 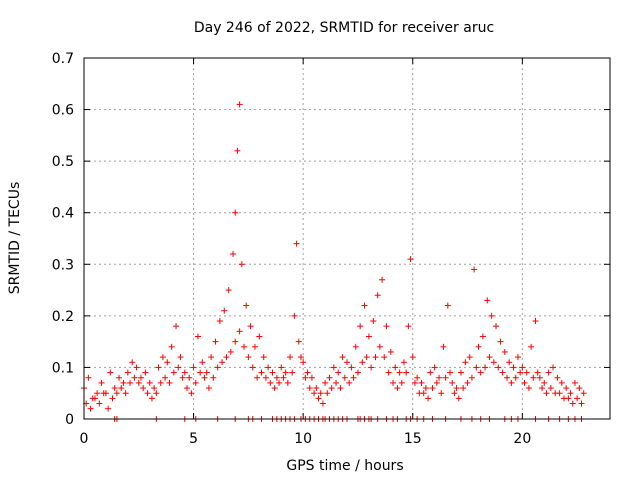 What do you see at coordinates (63, 214) in the screenshot?
I see `y-tick-label: 0.4` at bounding box center [63, 214].